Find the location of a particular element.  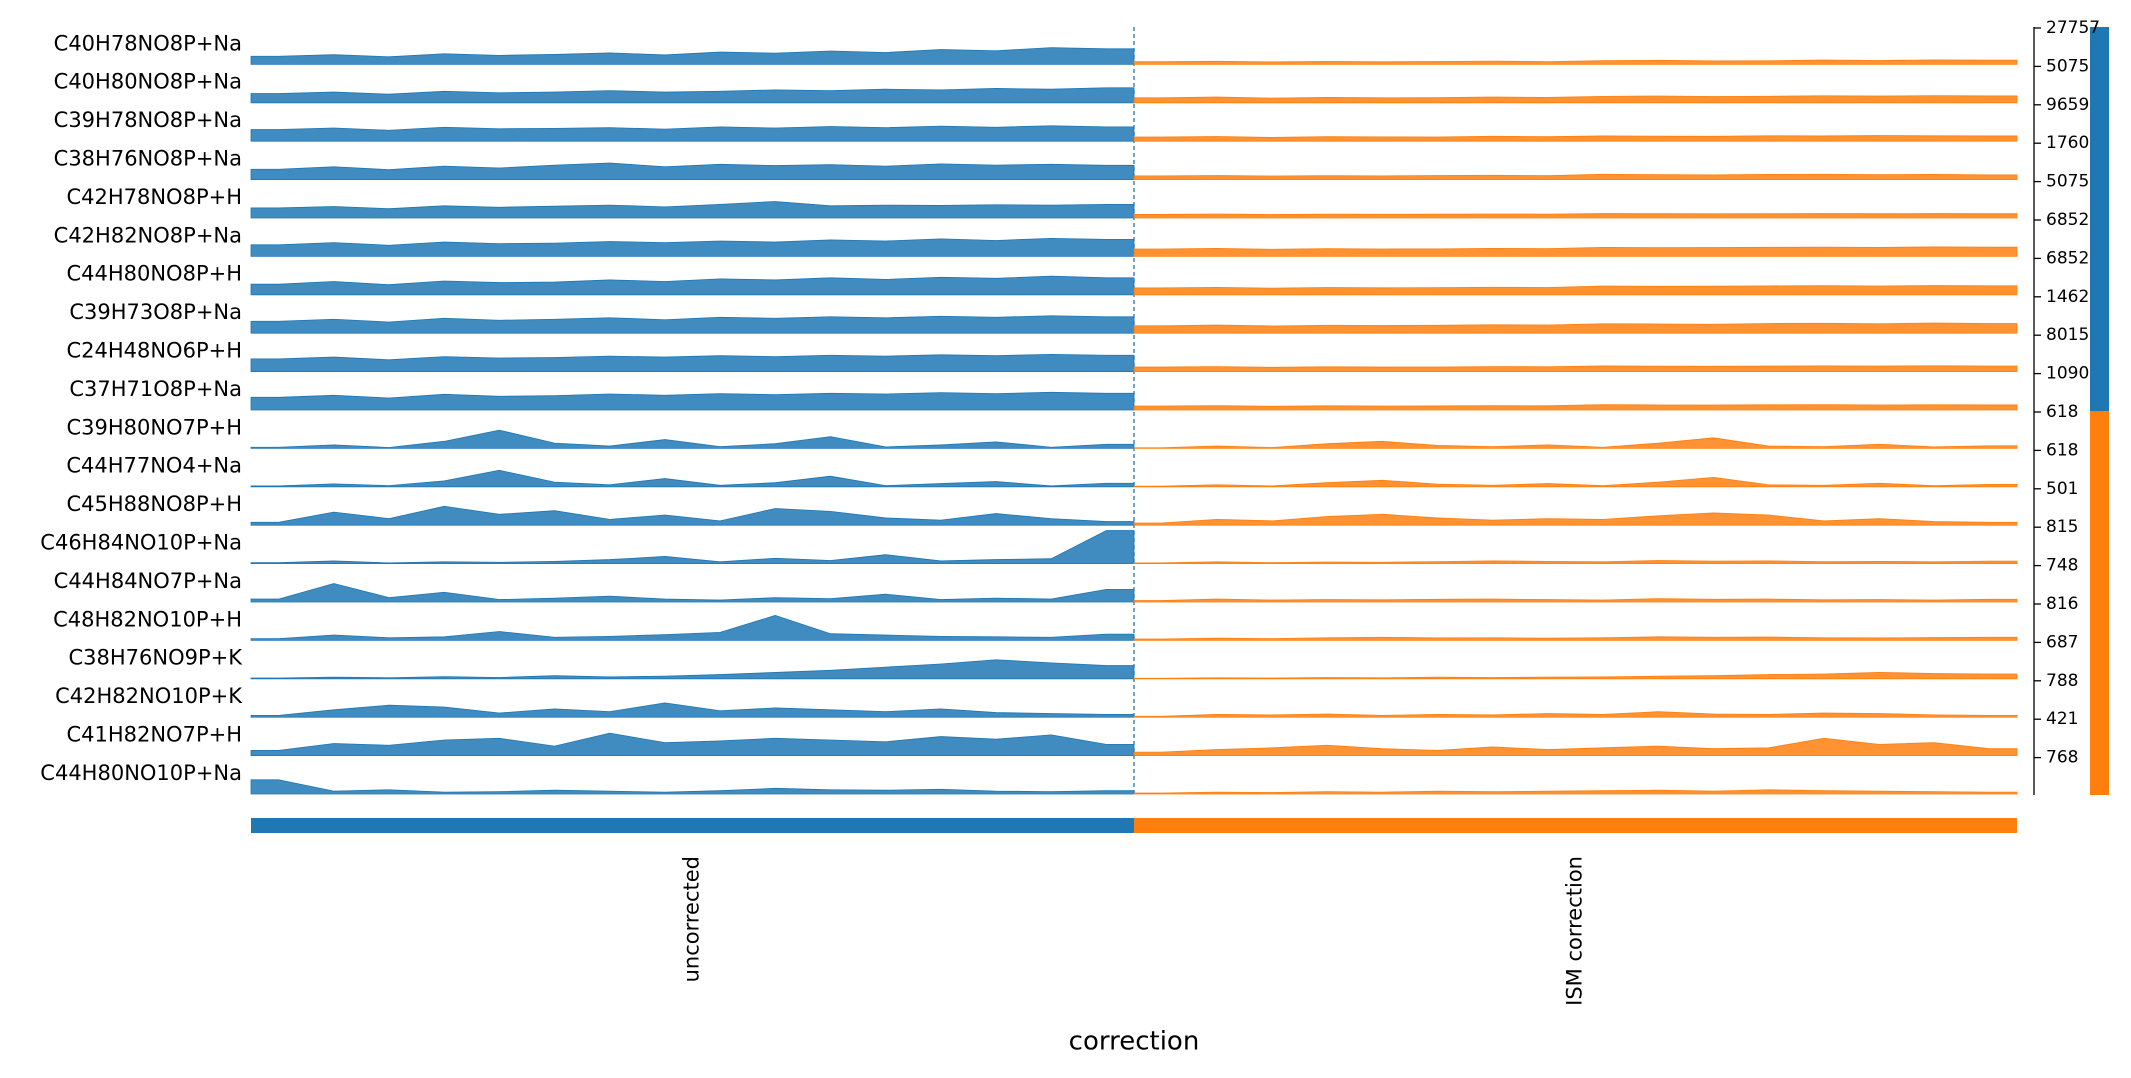

track-label: C44H80NO10P+Na is located at coordinates (141, 773).